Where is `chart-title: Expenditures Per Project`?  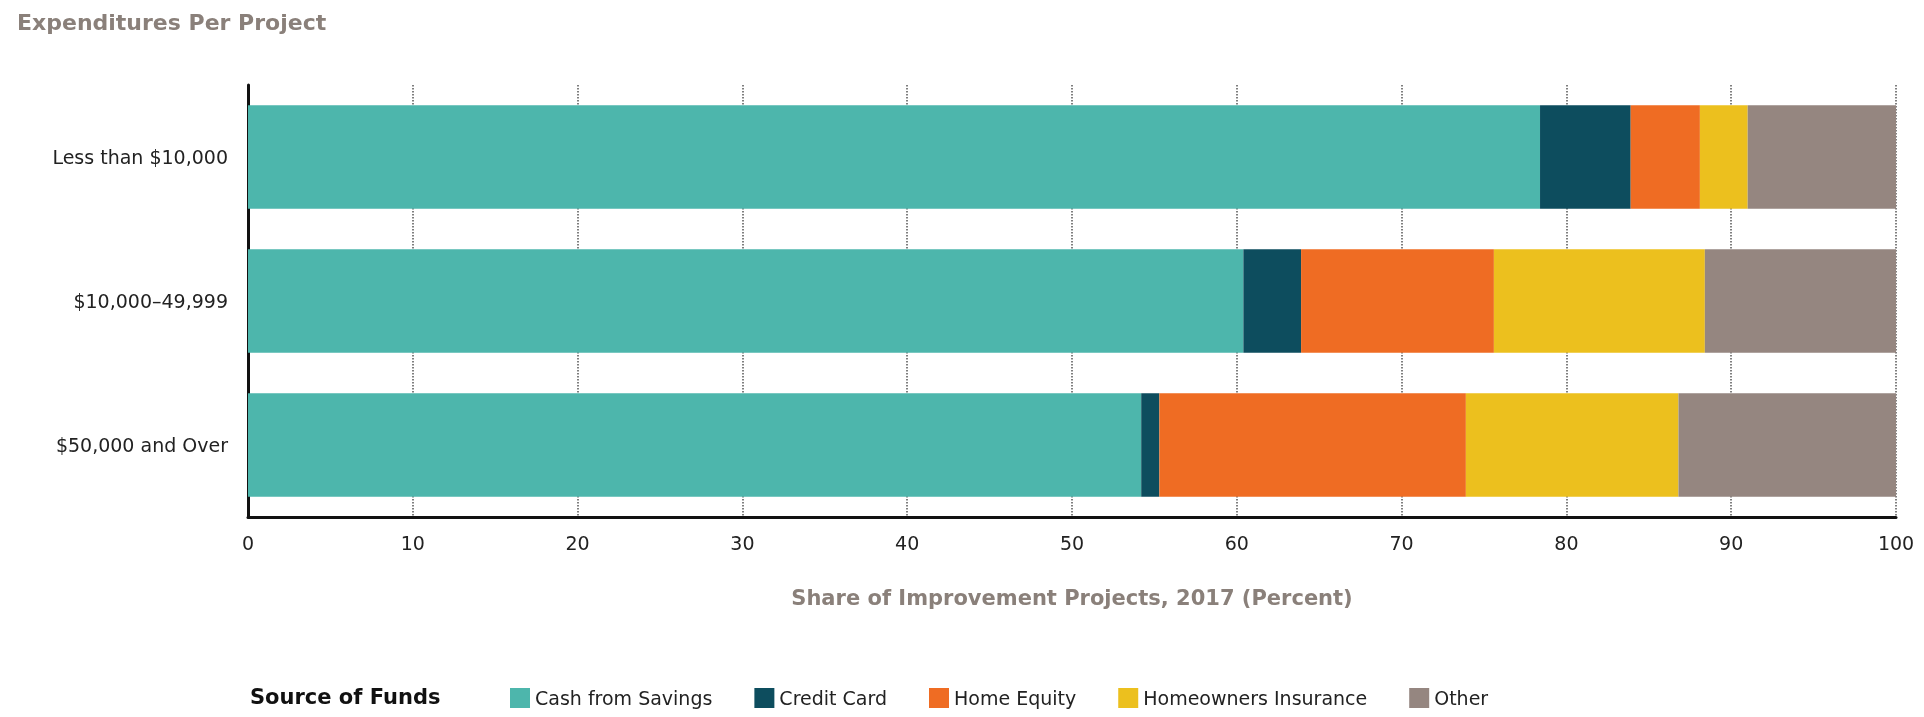 chart-title: Expenditures Per Project is located at coordinates (172, 22).